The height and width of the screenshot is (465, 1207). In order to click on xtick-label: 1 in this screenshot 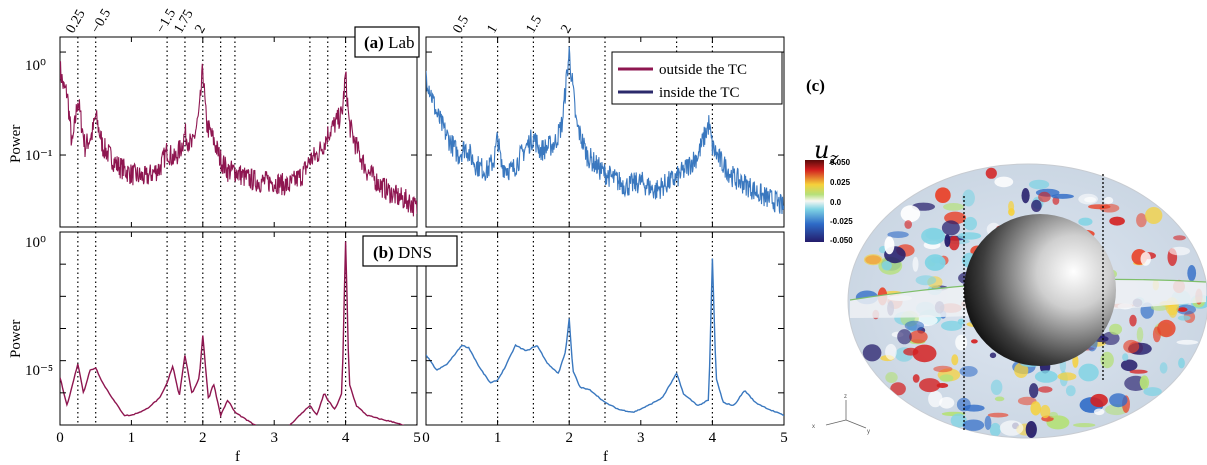, I will do `click(132, 438)`.